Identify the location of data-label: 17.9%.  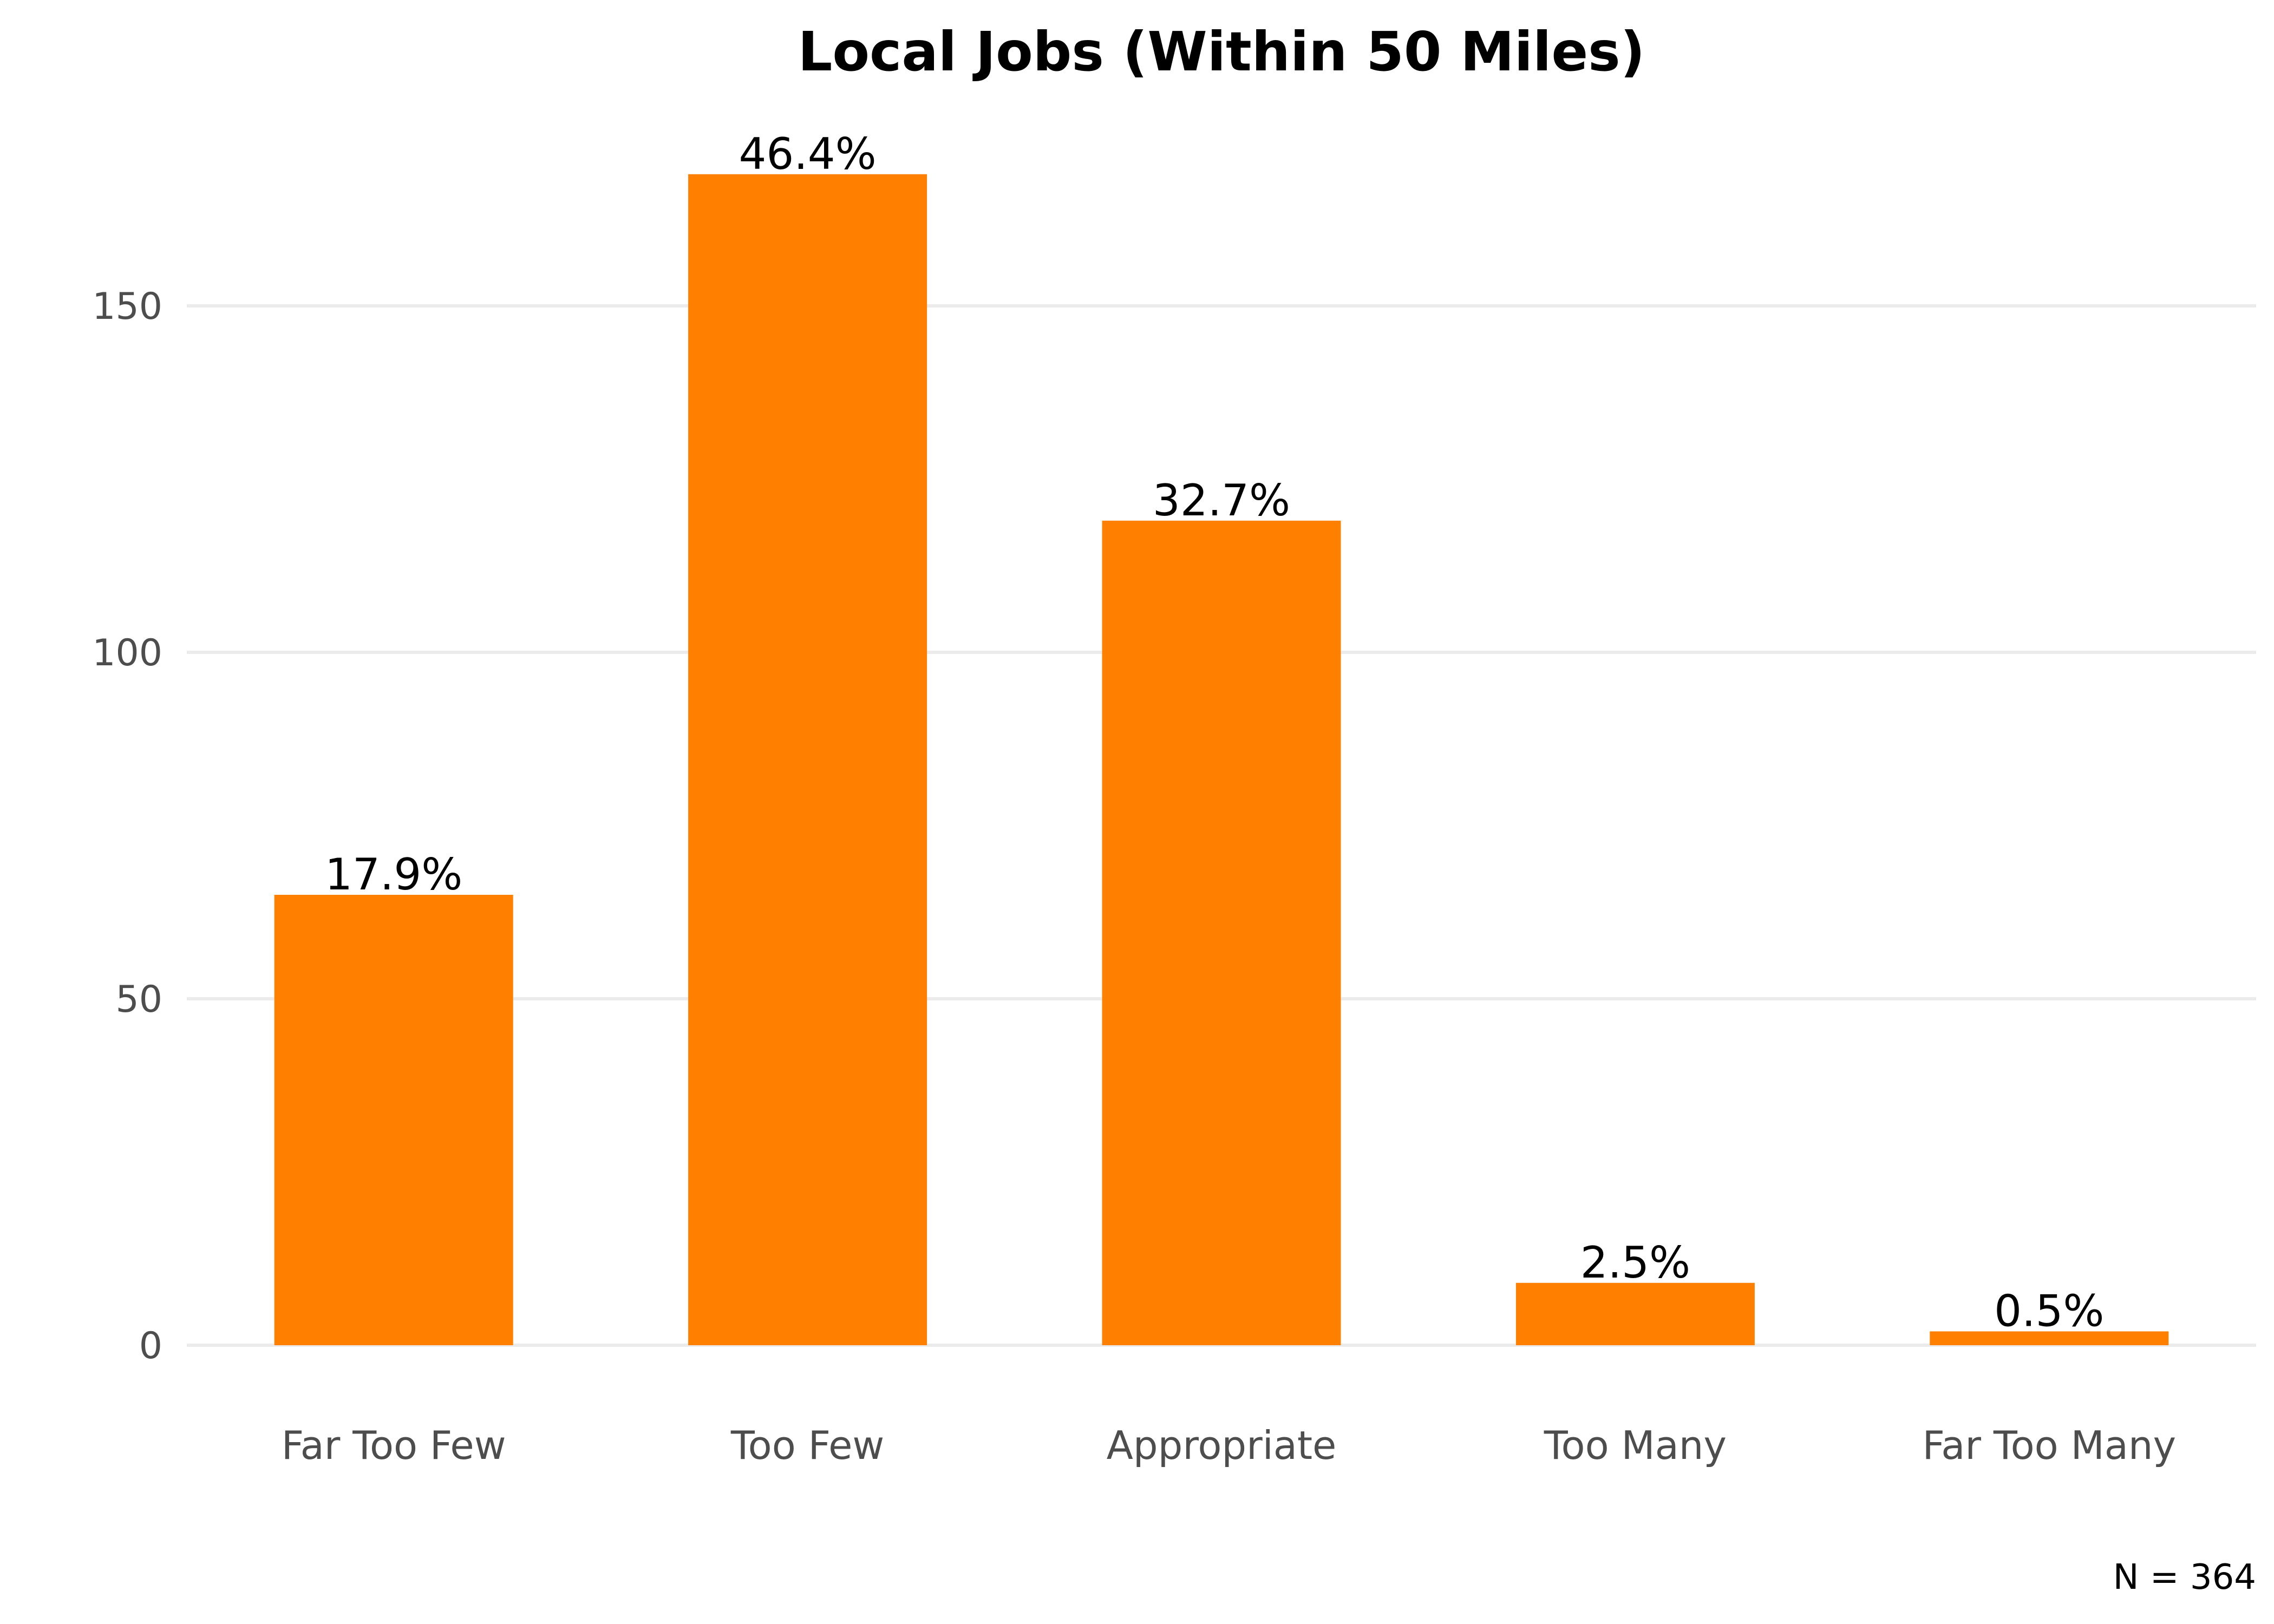
(393, 875).